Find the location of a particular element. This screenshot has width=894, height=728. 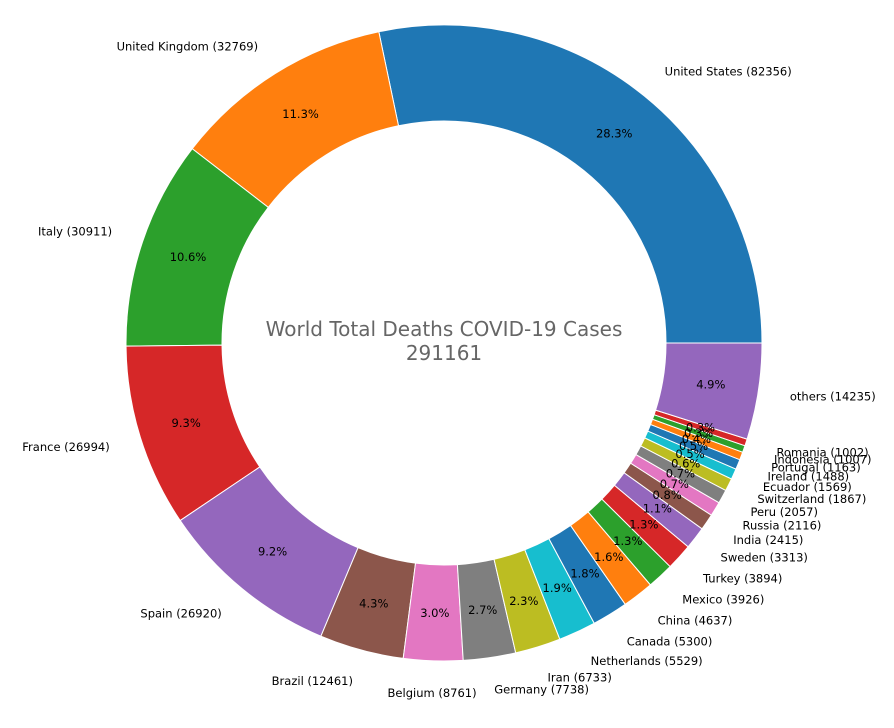

slice-label-23: Romania (1002) is located at coordinates (822, 452).